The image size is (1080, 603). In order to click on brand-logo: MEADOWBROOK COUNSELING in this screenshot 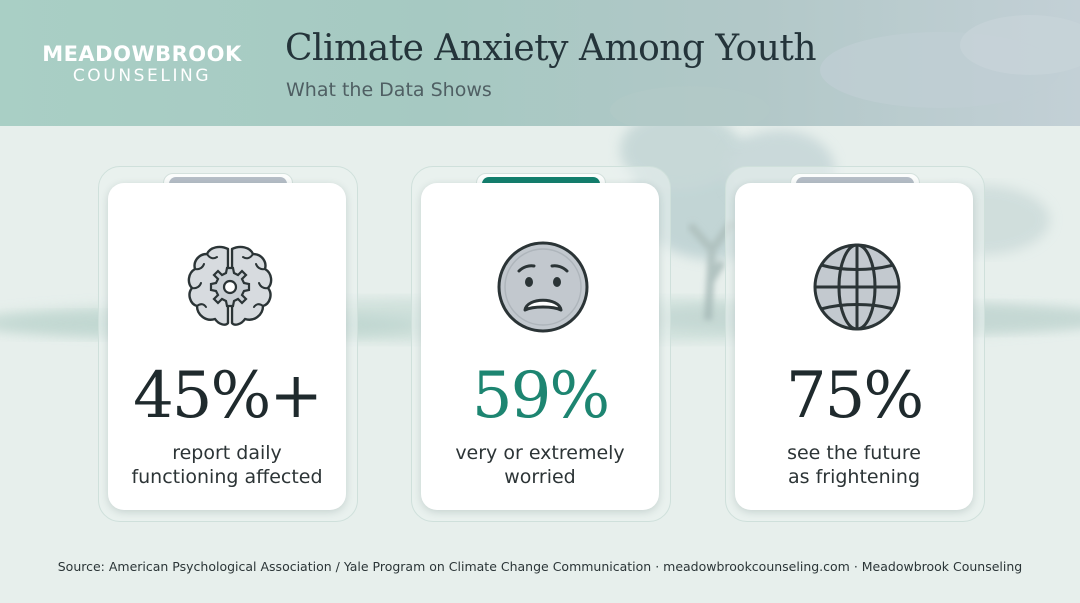, I will do `click(142, 64)`.